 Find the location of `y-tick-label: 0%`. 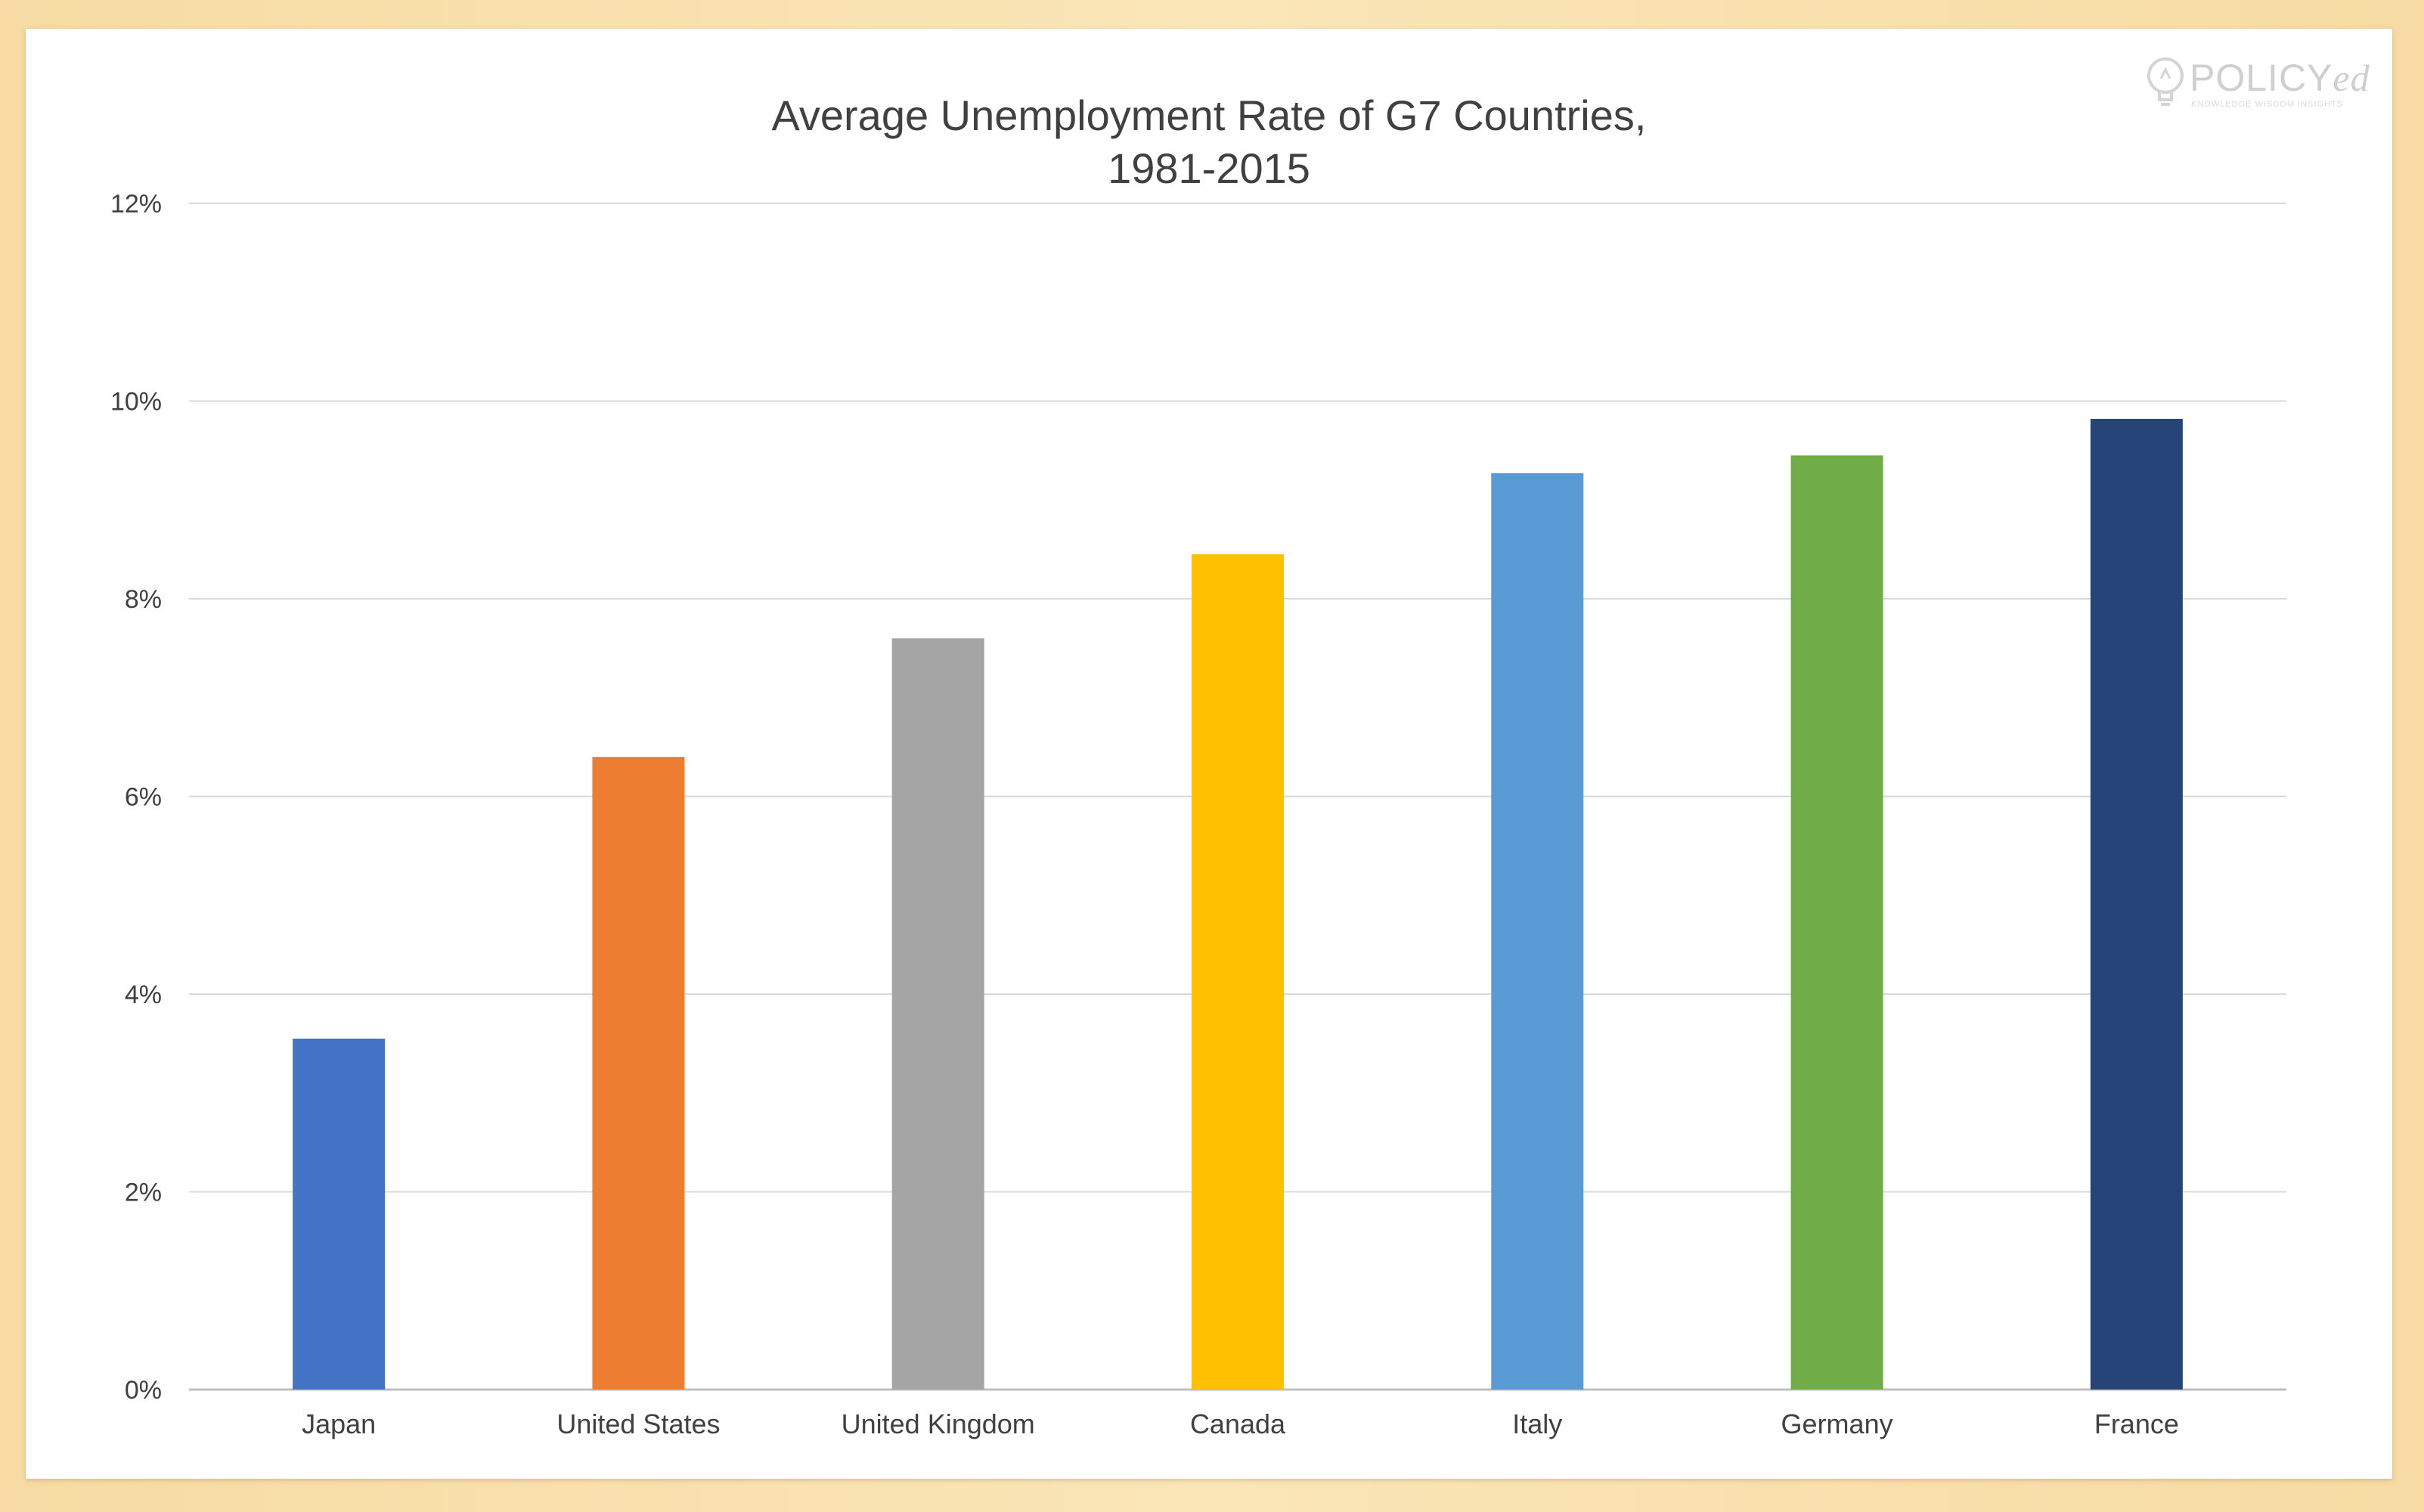

y-tick-label: 0% is located at coordinates (143, 1391).